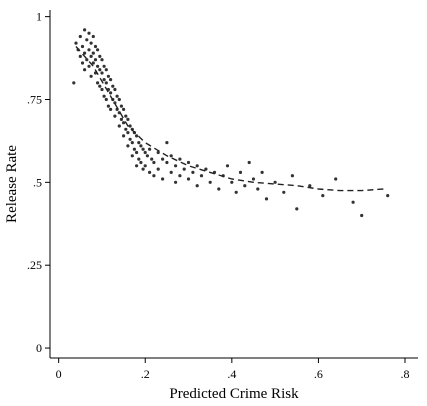 Image resolution: width=427 pixels, height=406 pixels. What do you see at coordinates (39, 348) in the screenshot?
I see `y-tick-label: 0` at bounding box center [39, 348].